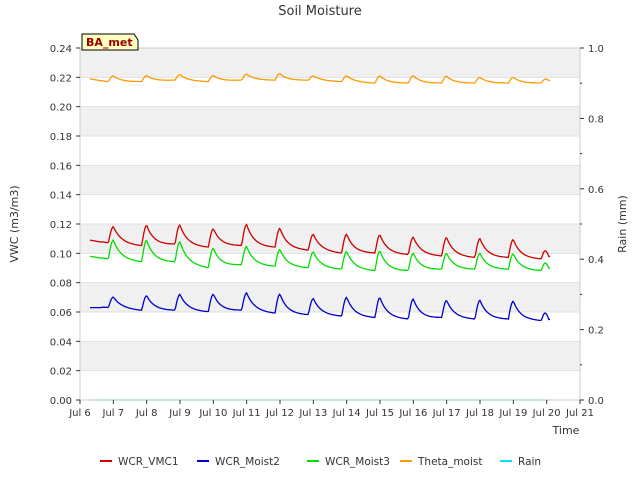 The height and width of the screenshot is (480, 640). I want to click on y-tick-label: 0.04, so click(61, 342).